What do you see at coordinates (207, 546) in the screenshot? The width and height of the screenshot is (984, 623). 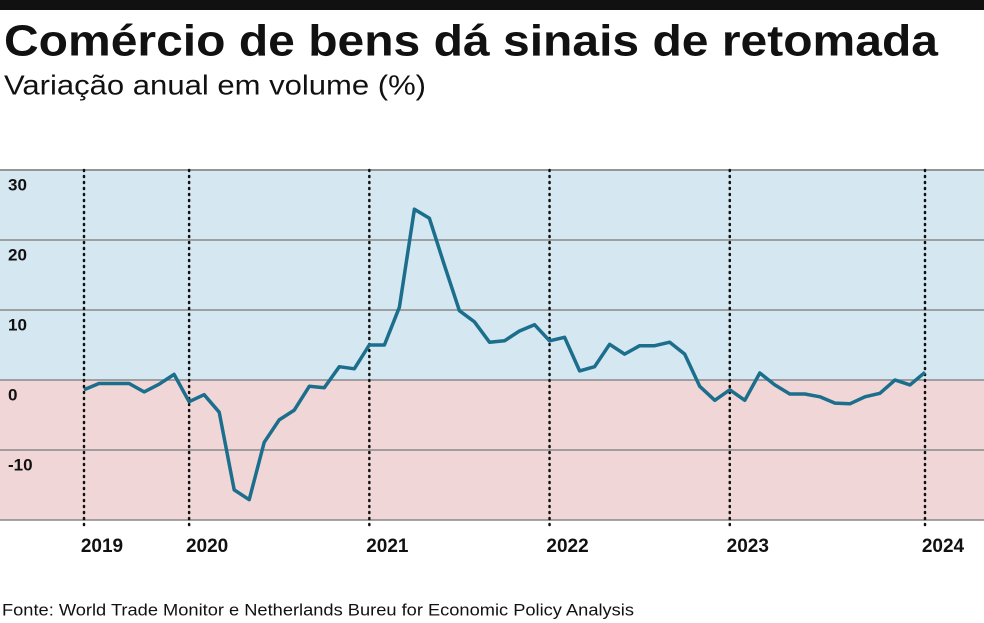 I see `x-tick-label: 2020` at bounding box center [207, 546].